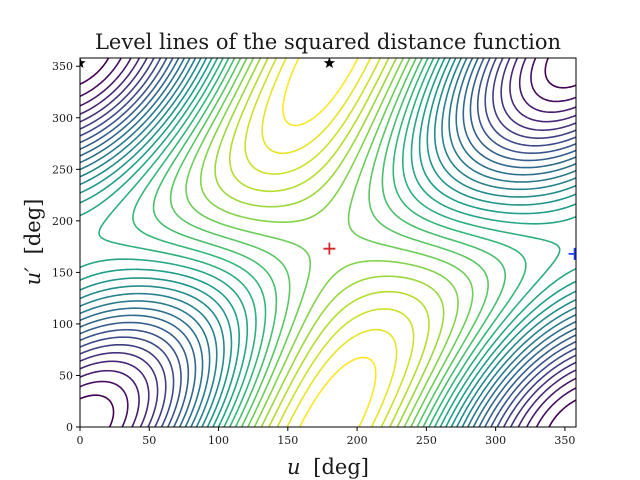  I want to click on x-axis-unit: [deg], so click(341, 467).